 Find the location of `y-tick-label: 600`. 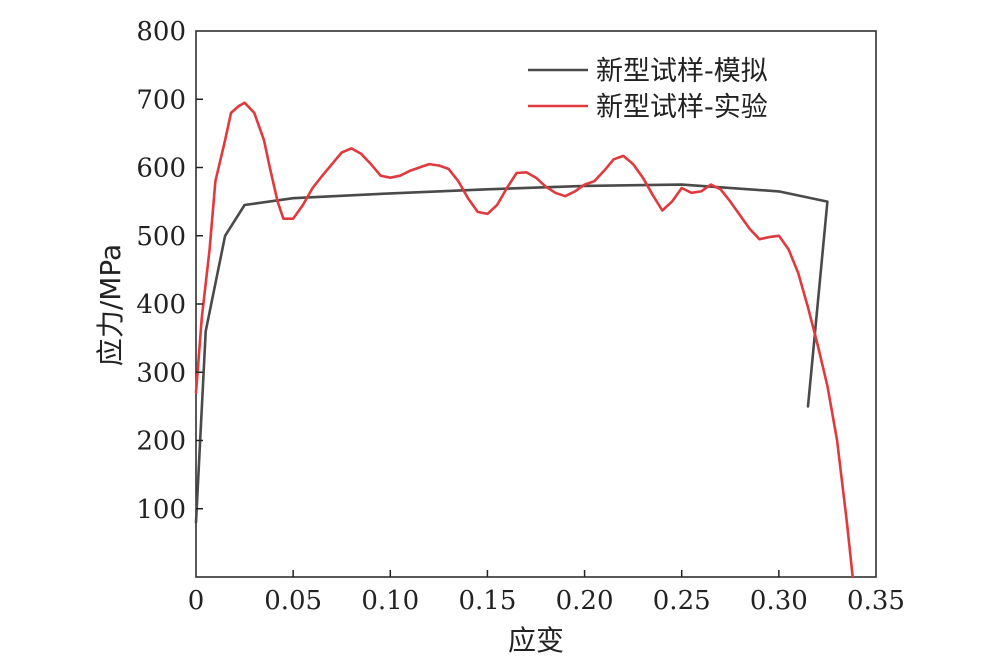

y-tick-label: 600 is located at coordinates (161, 169).